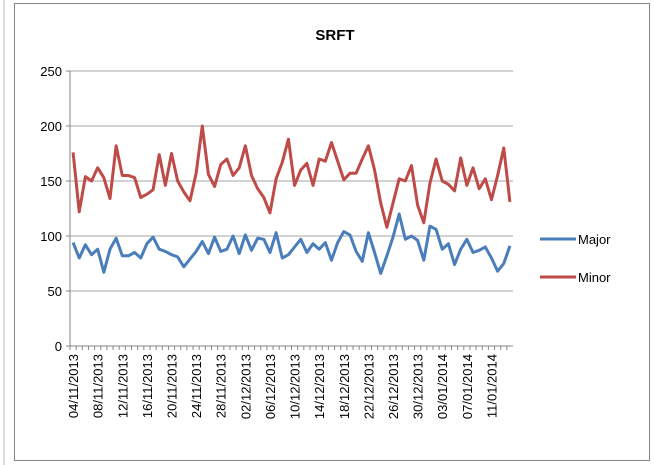 The image size is (654, 465). Describe the element at coordinates (51, 181) in the screenshot. I see `y-tick-label: 150` at that location.